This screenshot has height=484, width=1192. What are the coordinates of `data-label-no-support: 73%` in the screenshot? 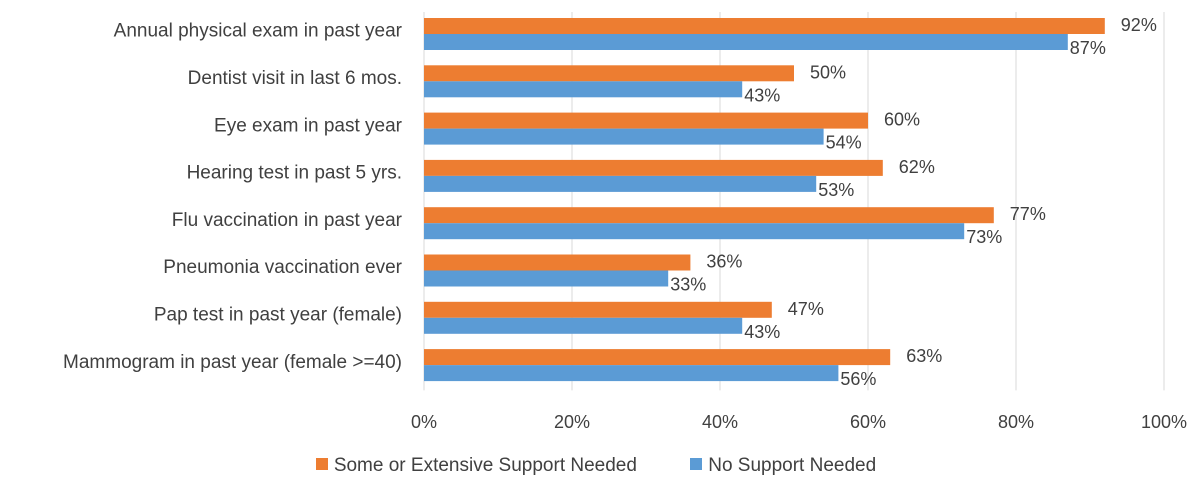 It's located at (984, 237).